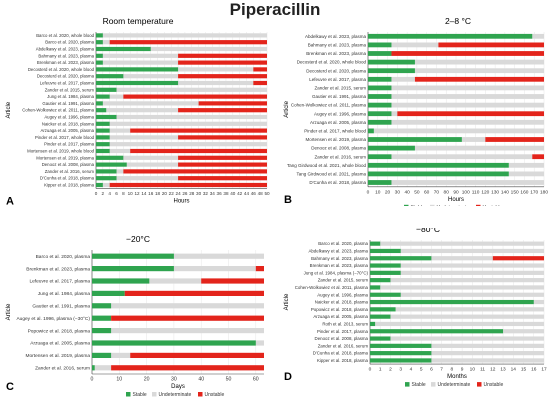 The width and height of the screenshot is (550, 416). Describe the element at coordinates (201, 380) in the screenshot. I see `panel-c-x-tick-label: 40` at that location.